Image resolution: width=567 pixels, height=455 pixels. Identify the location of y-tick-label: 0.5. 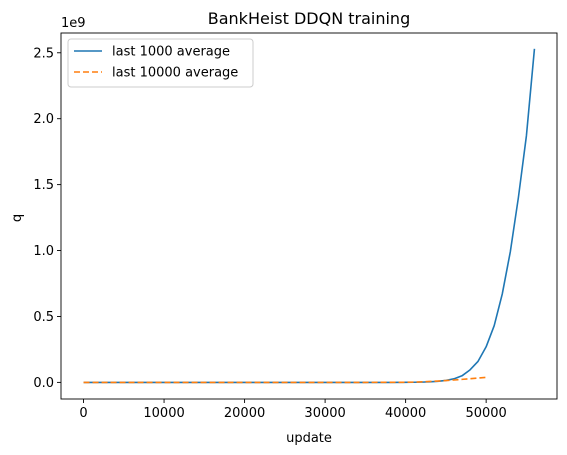
(43, 317).